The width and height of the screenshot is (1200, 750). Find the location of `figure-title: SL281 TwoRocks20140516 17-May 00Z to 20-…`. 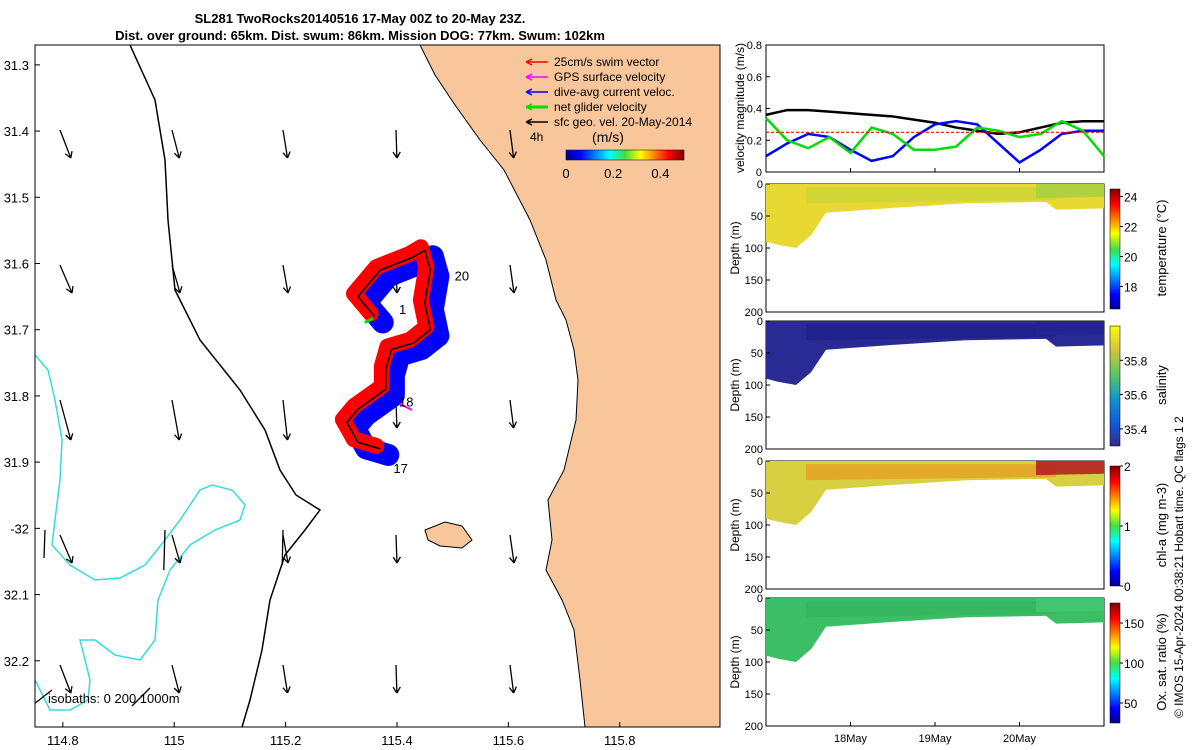

figure-title: SL281 TwoRocks20140516 17-May 00Z to 20-… is located at coordinates (360, 27).